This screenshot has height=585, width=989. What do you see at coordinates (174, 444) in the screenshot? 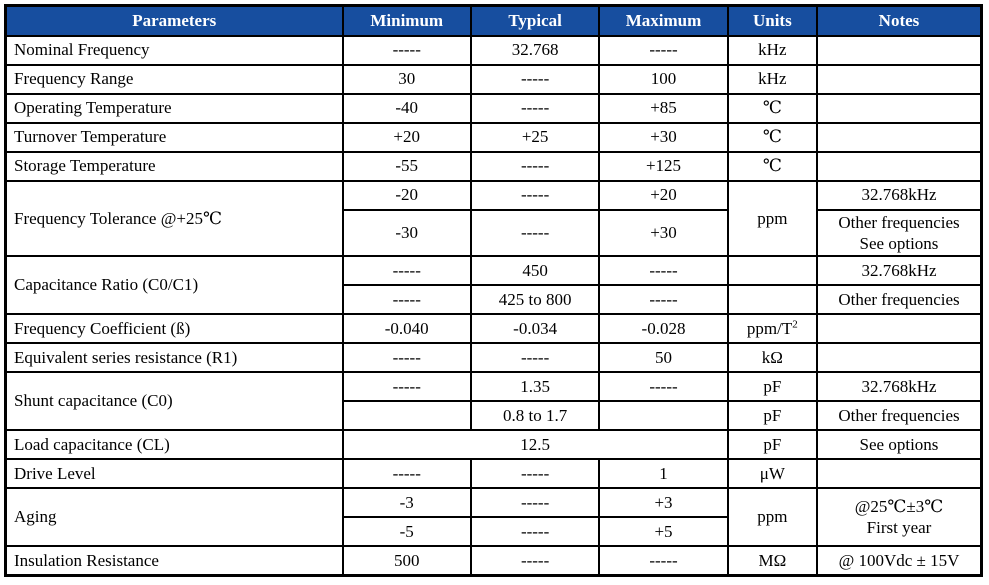
I see `parameter-cell: Load capacitance (CL)` at bounding box center [174, 444].